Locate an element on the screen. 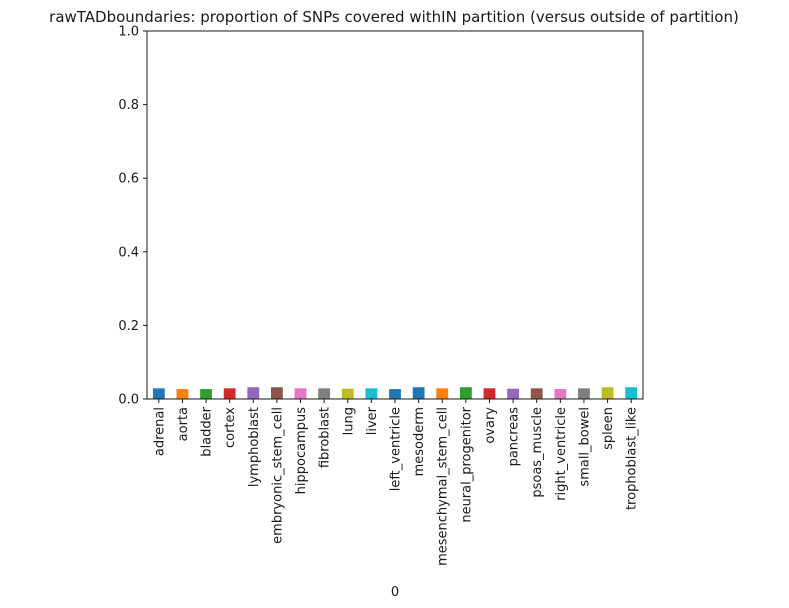 This screenshot has width=789, height=608. x-tick-label: adrenal is located at coordinates (159, 431).